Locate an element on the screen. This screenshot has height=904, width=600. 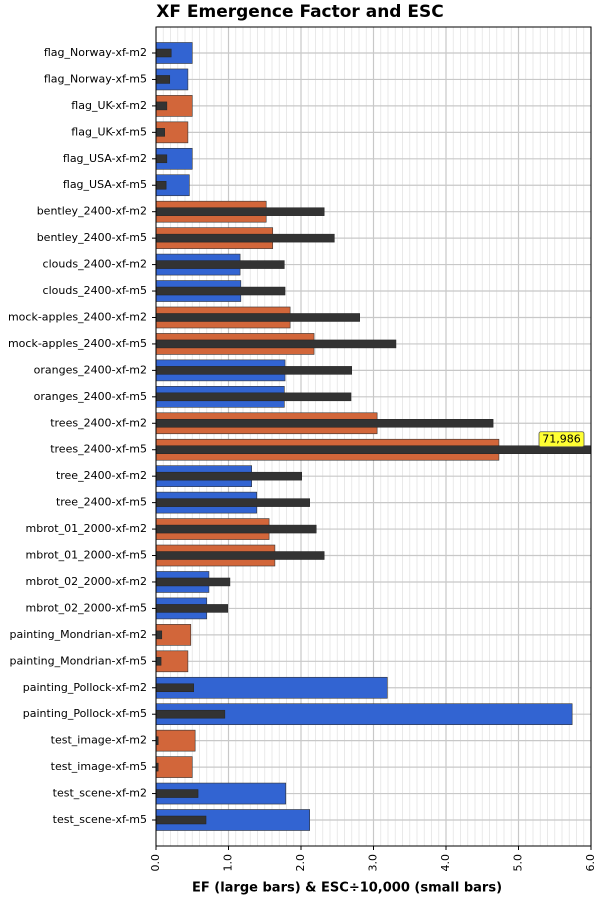
y-tick-label: mock-apples_2400-xf-m2 is located at coordinates (77, 316).